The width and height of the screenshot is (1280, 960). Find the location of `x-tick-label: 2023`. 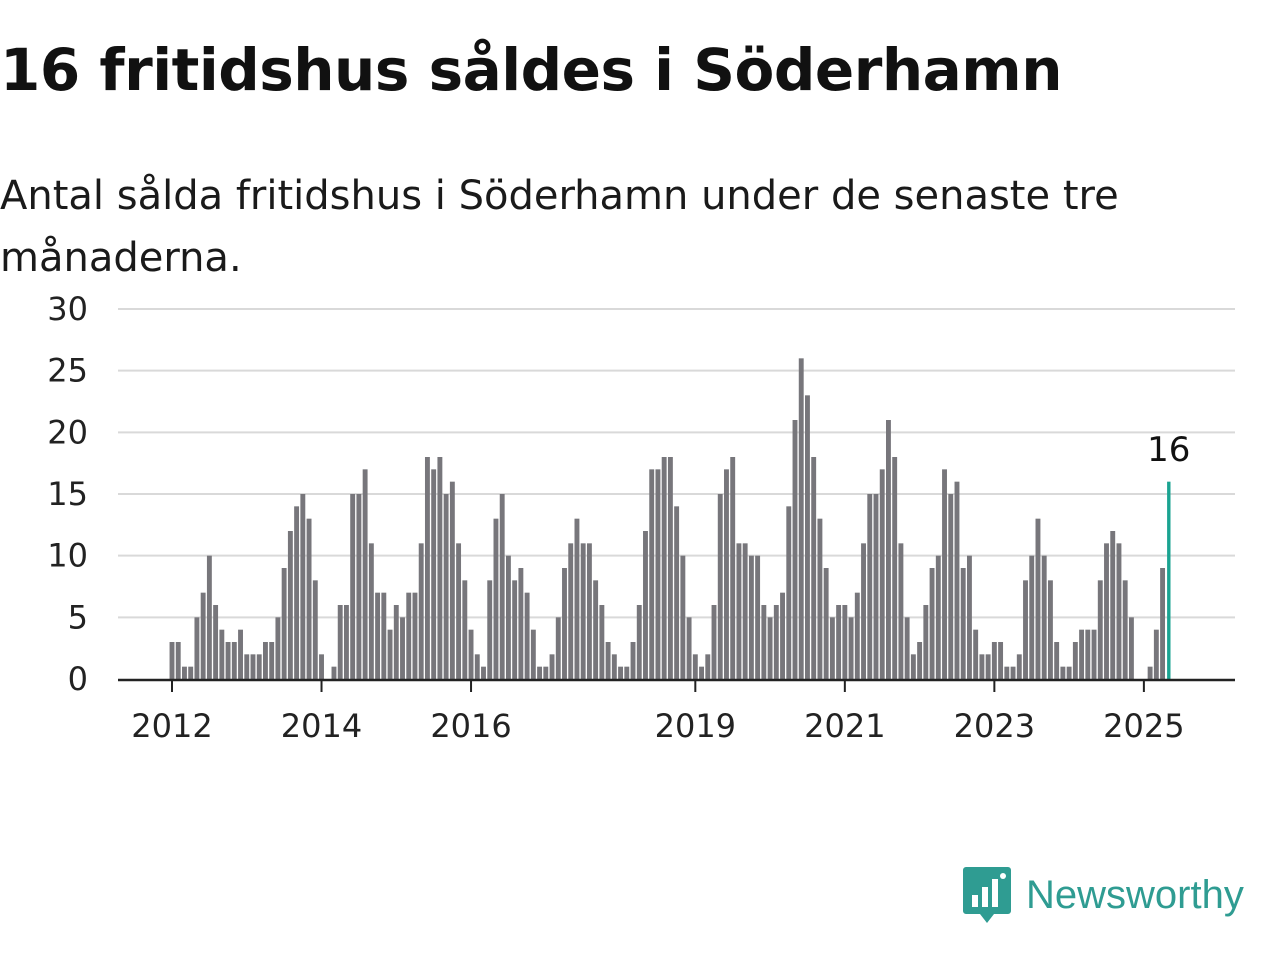

x-tick-label: 2023 is located at coordinates (994, 726).